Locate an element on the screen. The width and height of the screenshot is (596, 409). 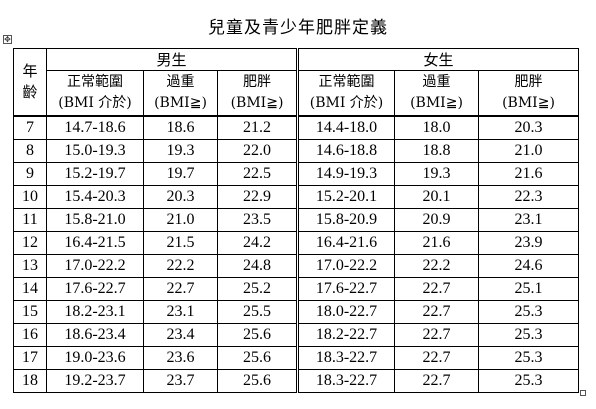
female-overweight-cell: 20.1 is located at coordinates (436, 197).